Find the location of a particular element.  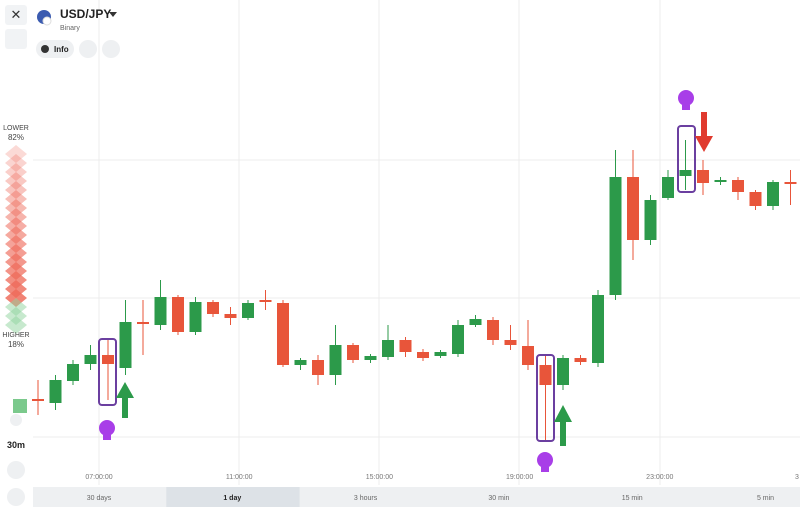

tab-selected is located at coordinates (233, 497).